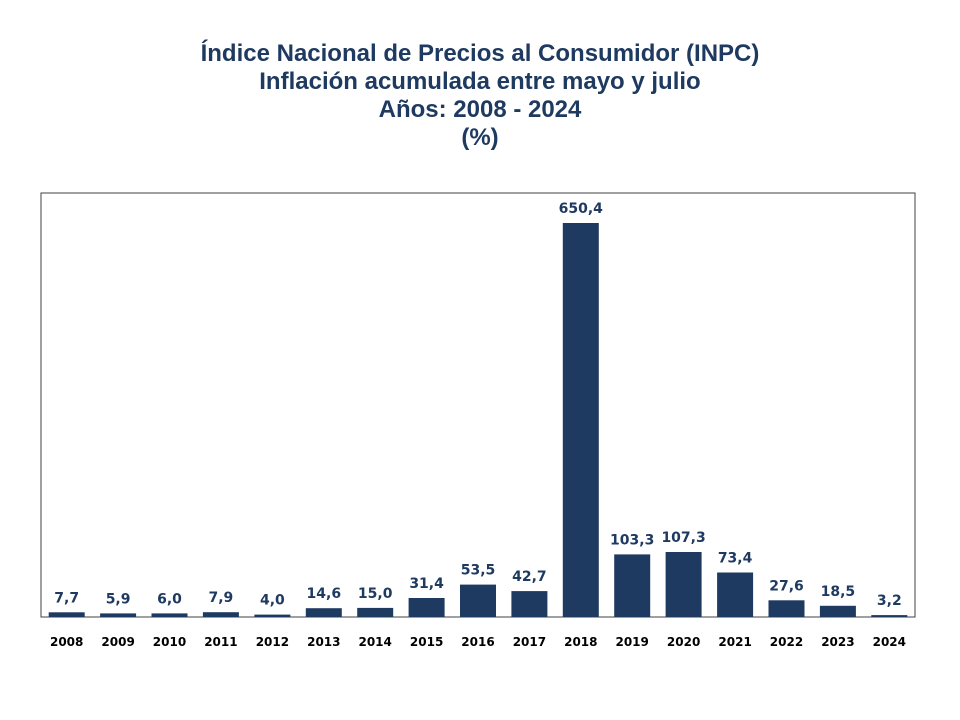 The image size is (960, 720). I want to click on bar-2008, so click(66, 614).